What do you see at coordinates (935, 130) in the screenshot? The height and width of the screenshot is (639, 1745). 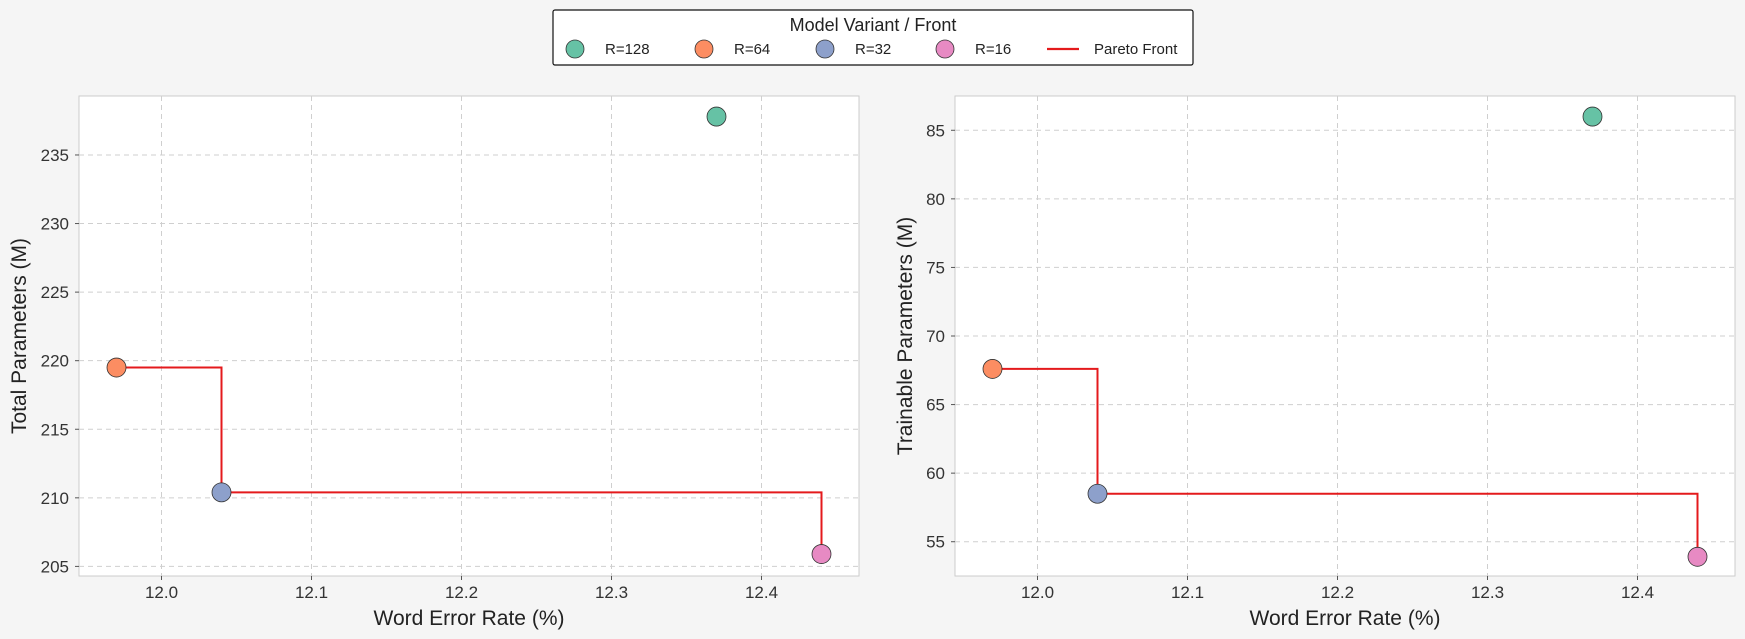 I see `y-tick-label: 85` at bounding box center [935, 130].